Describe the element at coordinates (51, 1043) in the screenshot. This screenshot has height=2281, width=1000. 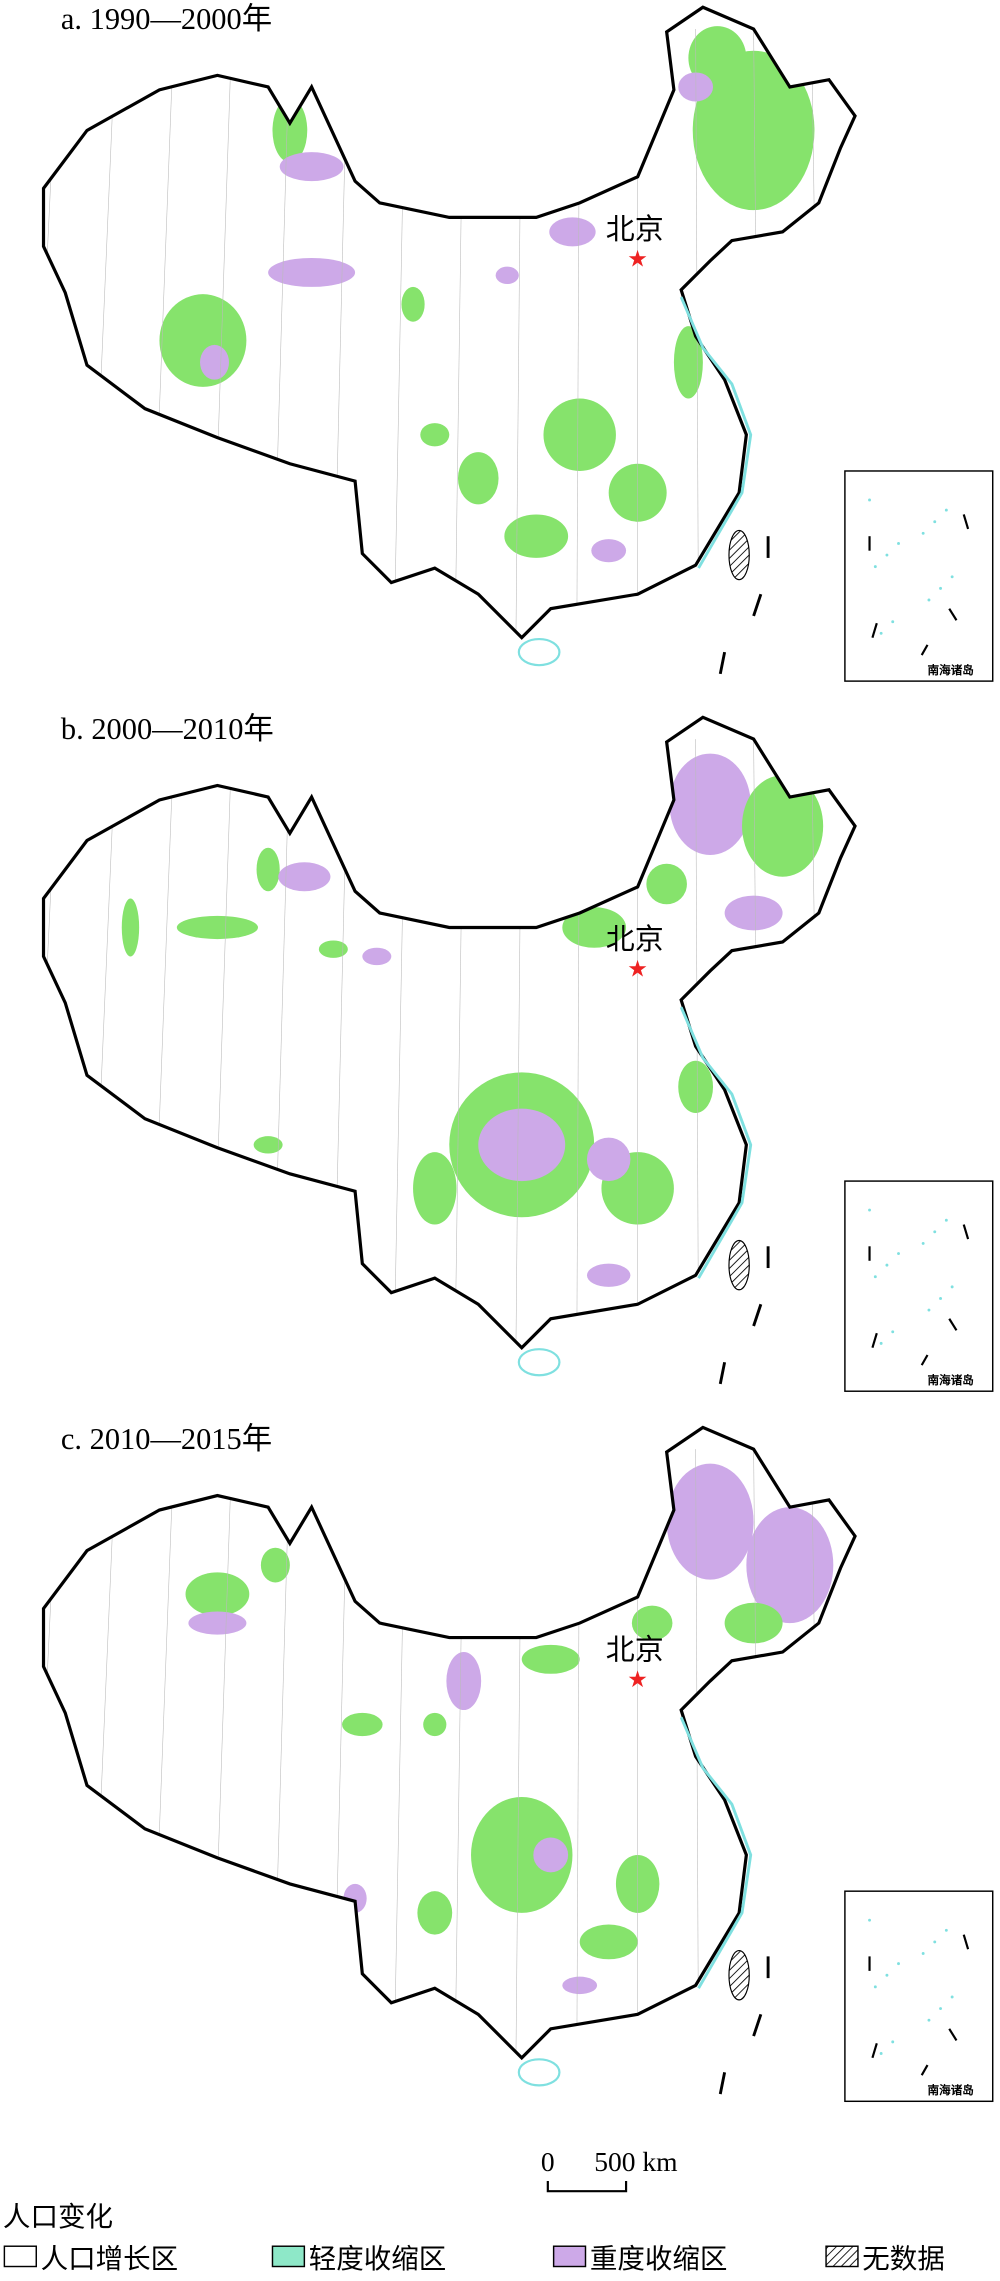
I see `boundary` at that location.